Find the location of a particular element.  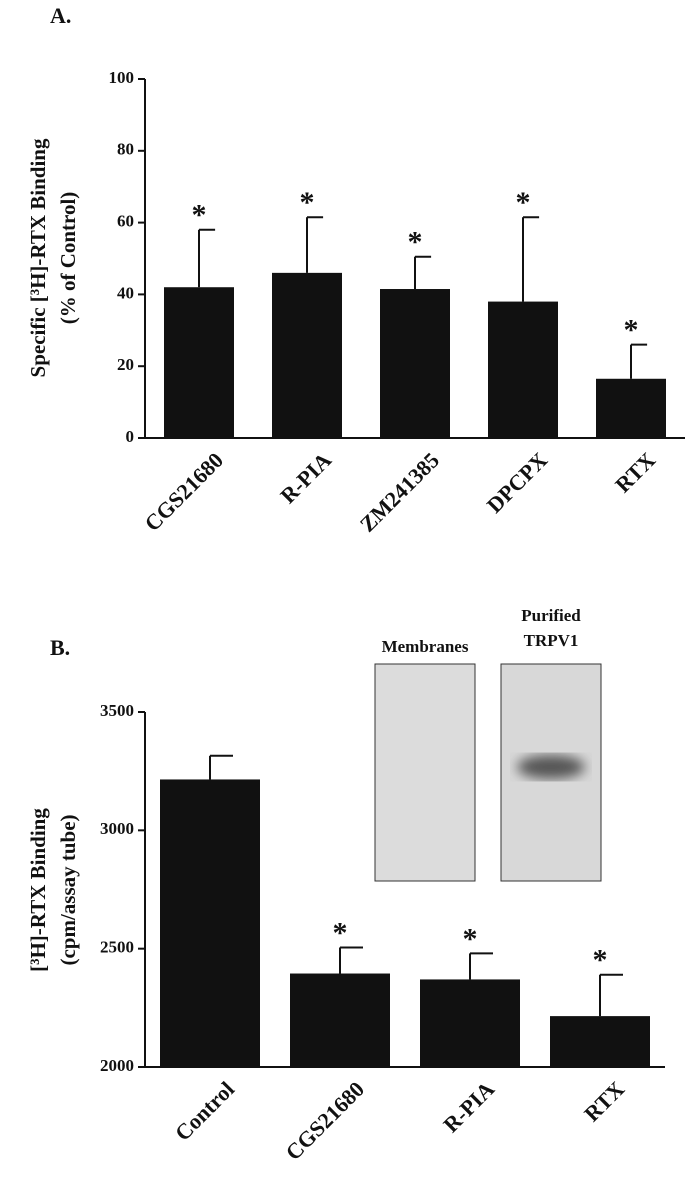

x-tick-label: DPCPX is located at coordinates (517, 482).